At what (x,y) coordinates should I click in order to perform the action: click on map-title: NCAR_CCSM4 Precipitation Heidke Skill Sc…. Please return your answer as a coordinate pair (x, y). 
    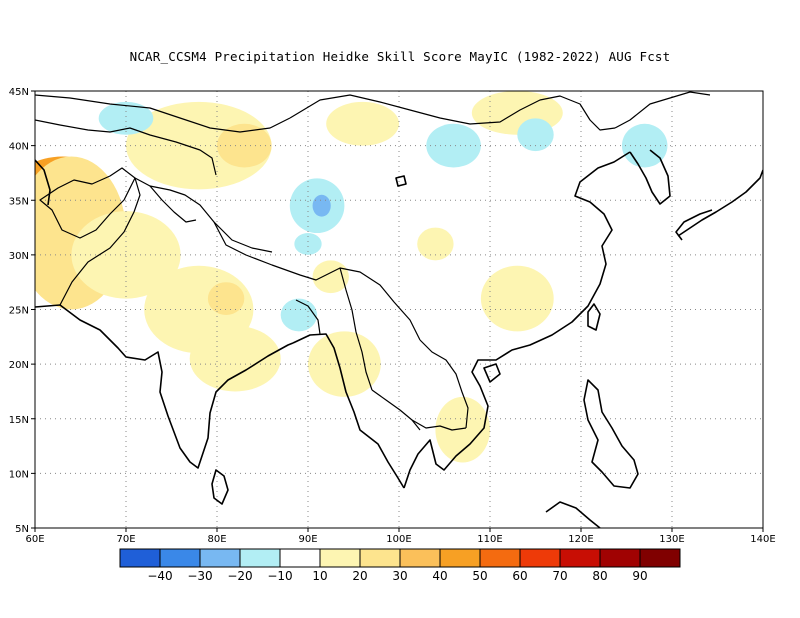
    Looking at the image, I should click on (400, 56).